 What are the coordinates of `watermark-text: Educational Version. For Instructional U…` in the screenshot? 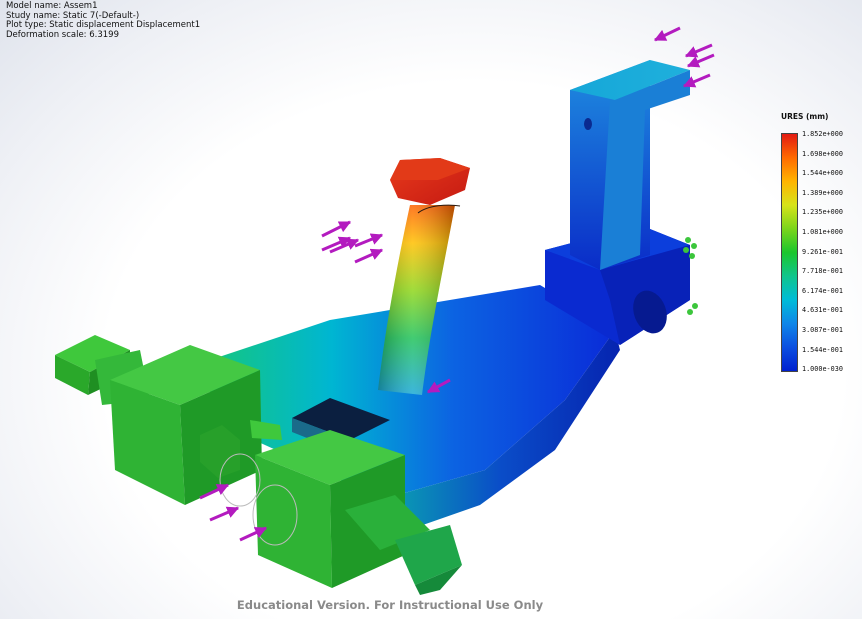 It's located at (390, 605).